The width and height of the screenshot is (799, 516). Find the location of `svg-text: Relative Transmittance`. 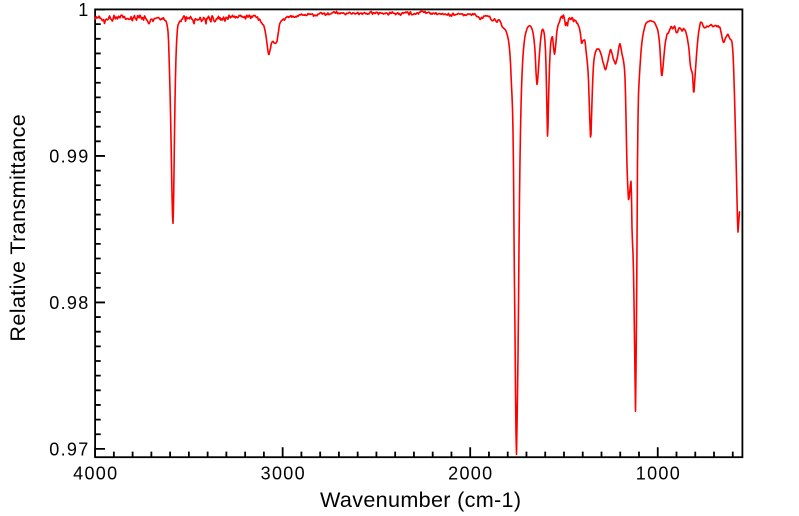

svg-text: Relative Transmittance is located at coordinates (17, 228).